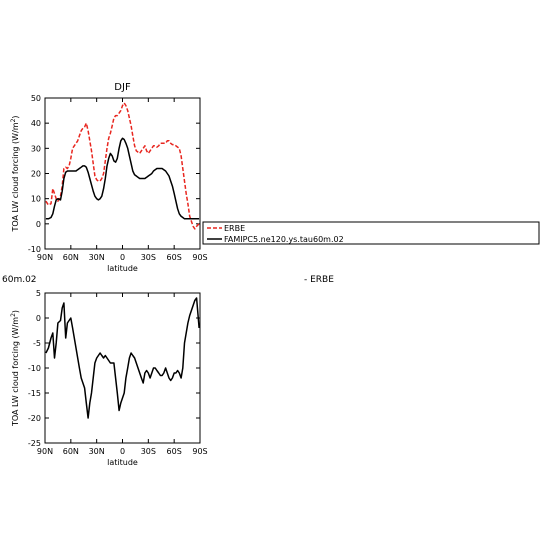 This screenshot has width=550, height=550. I want to click on series-line-erbe, so click(122, 166).